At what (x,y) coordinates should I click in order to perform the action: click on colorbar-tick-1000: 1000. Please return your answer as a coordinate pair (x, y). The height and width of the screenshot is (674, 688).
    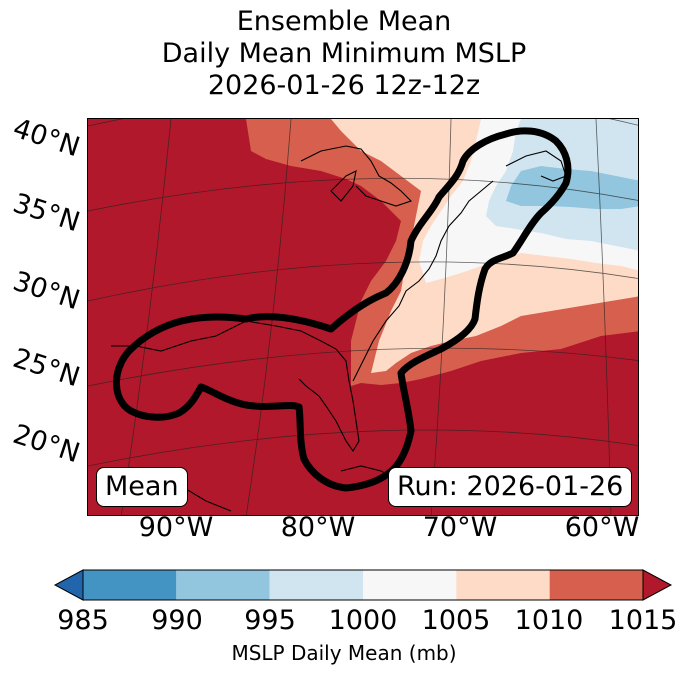
    Looking at the image, I should click on (363, 620).